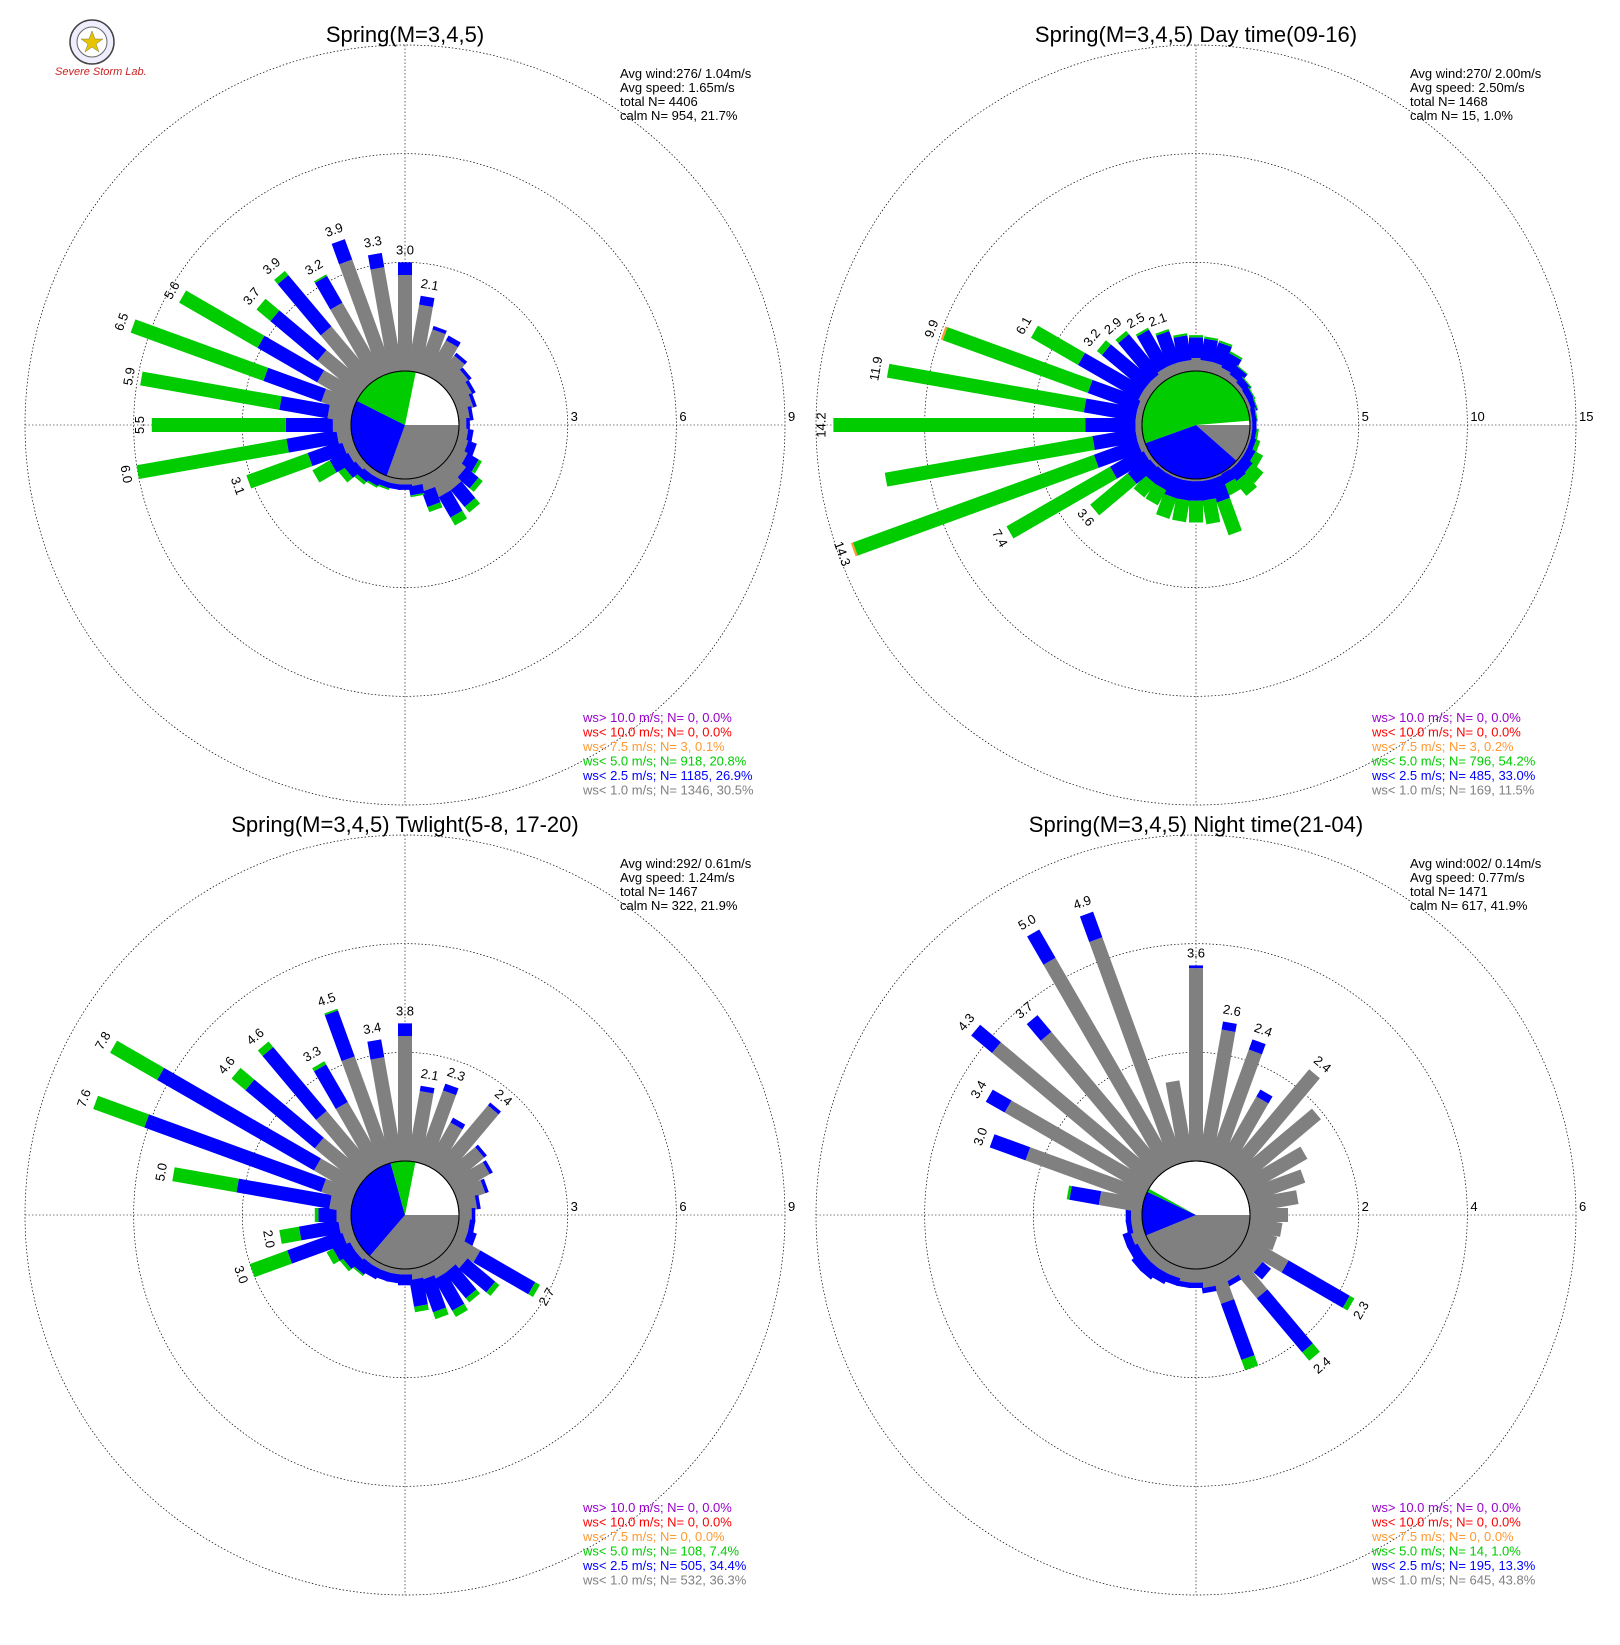  Describe the element at coordinates (1196, 34) in the screenshot. I see `panel-title: Spring(M=3,4,5) Day time(09-16)` at that location.